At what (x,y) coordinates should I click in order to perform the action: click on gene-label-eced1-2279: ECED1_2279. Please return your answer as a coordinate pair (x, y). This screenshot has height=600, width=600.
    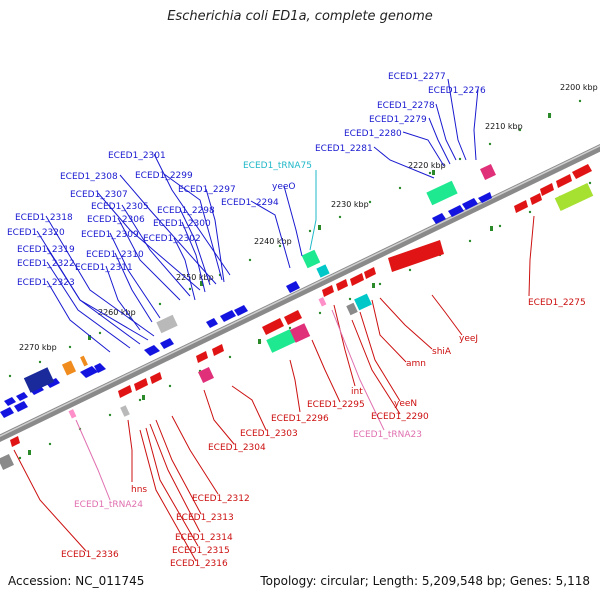
    Looking at the image, I should click on (398, 120).